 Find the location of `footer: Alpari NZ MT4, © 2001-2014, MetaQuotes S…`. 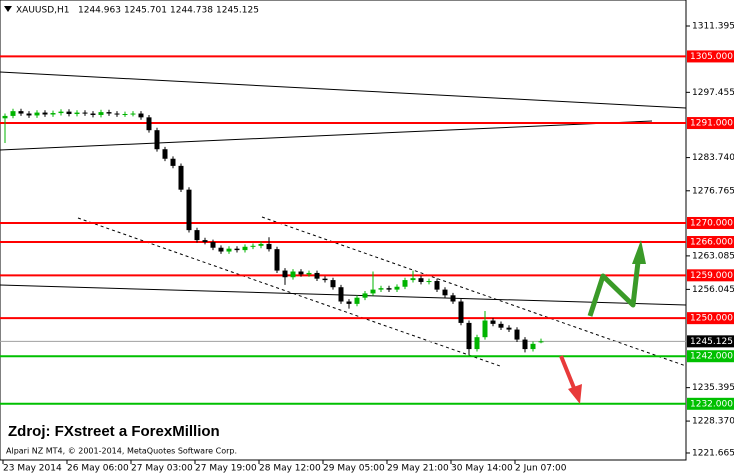

footer: Alpari NZ MT4, © 2001-2014, MetaQuotes S… is located at coordinates (121, 451).